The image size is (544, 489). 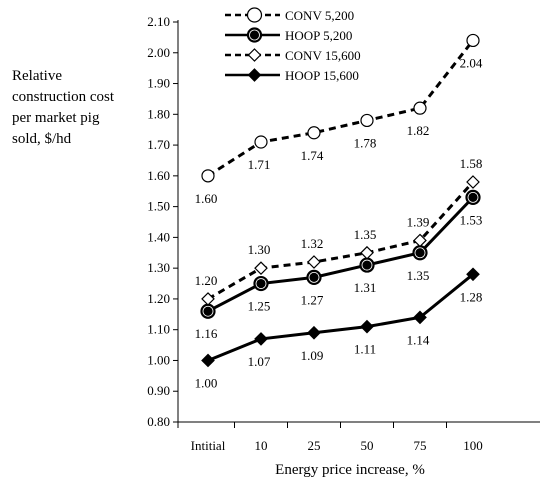 I want to click on data-label-conv-5-200: 2.04, so click(x=471, y=62).